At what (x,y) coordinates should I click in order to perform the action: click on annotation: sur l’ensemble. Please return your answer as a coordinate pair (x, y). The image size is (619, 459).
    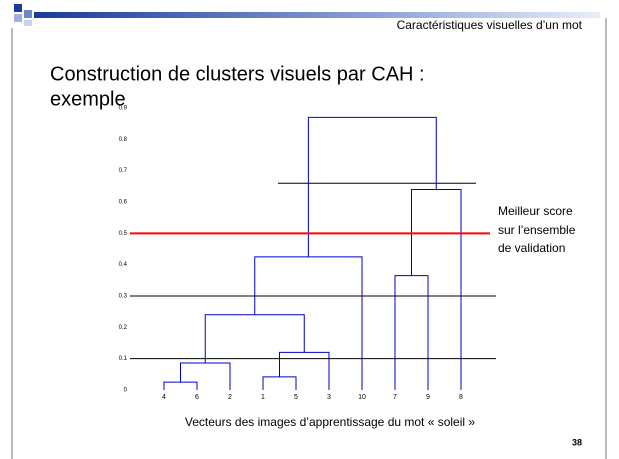
    Looking at the image, I should click on (537, 230).